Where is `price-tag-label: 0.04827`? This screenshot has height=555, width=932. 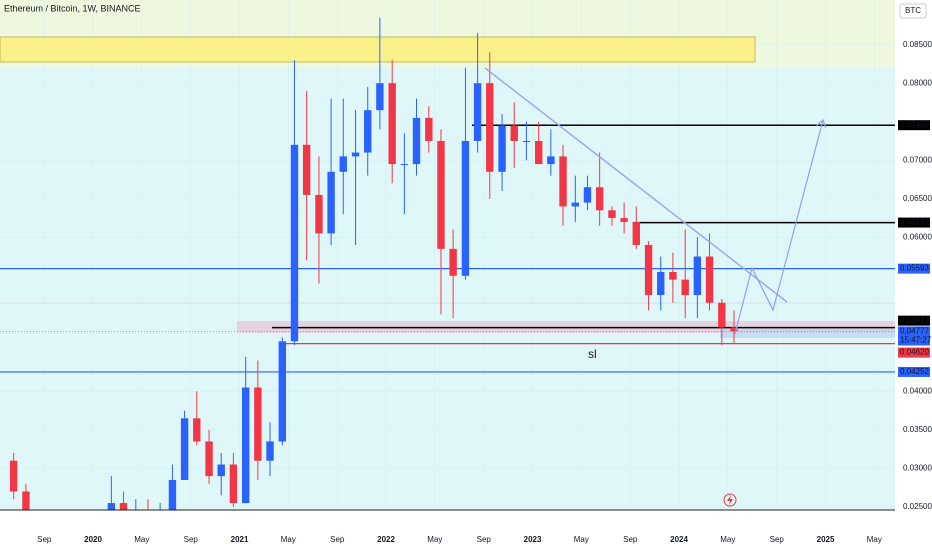
price-tag-label: 0.04827 is located at coordinates (914, 320).